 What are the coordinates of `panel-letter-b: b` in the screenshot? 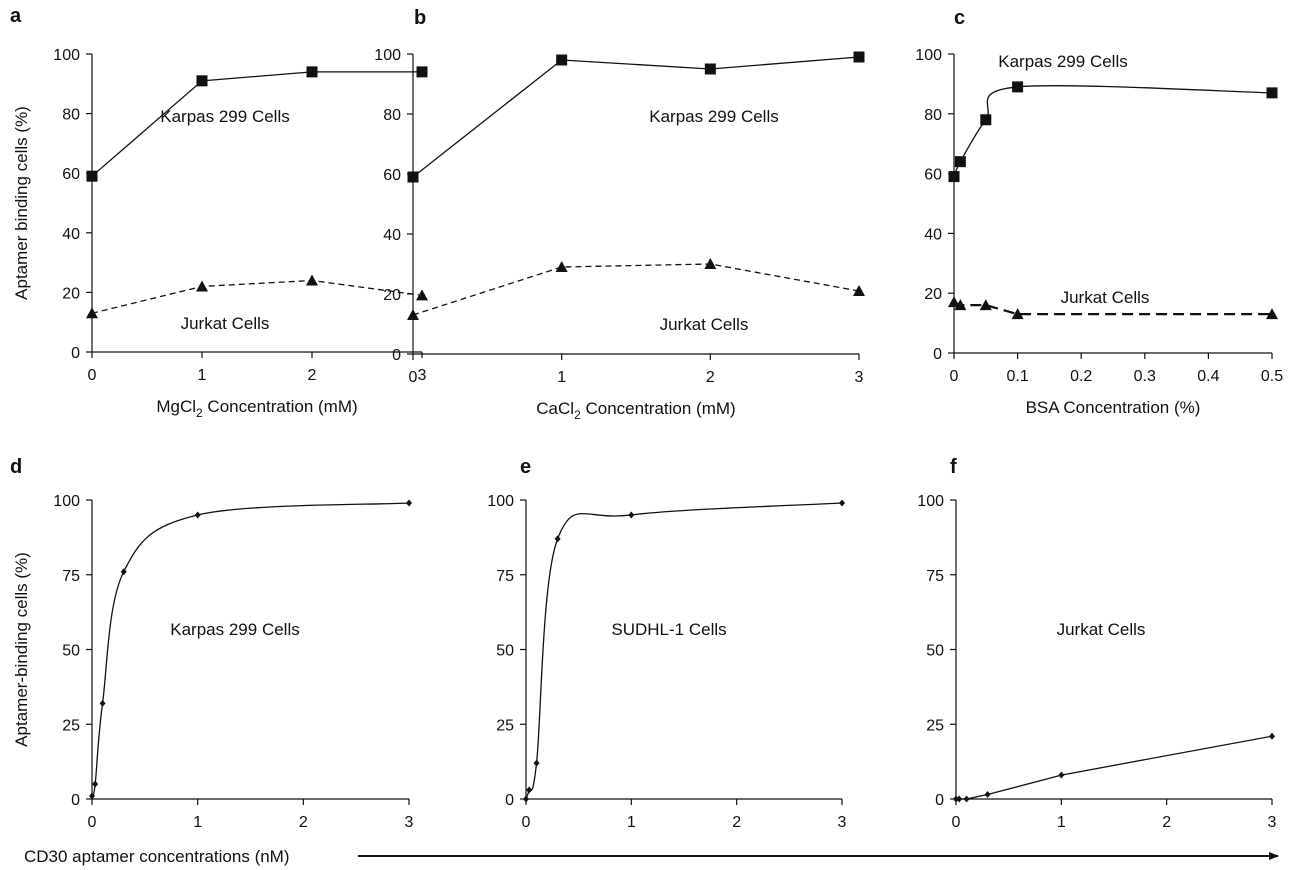 It's located at (420, 18).